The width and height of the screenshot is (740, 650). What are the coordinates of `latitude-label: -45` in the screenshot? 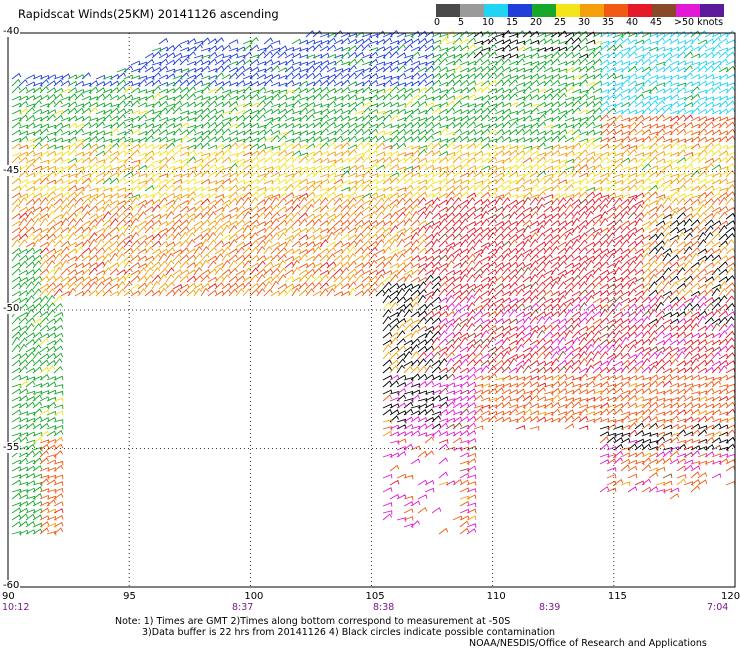 It's located at (11, 170).